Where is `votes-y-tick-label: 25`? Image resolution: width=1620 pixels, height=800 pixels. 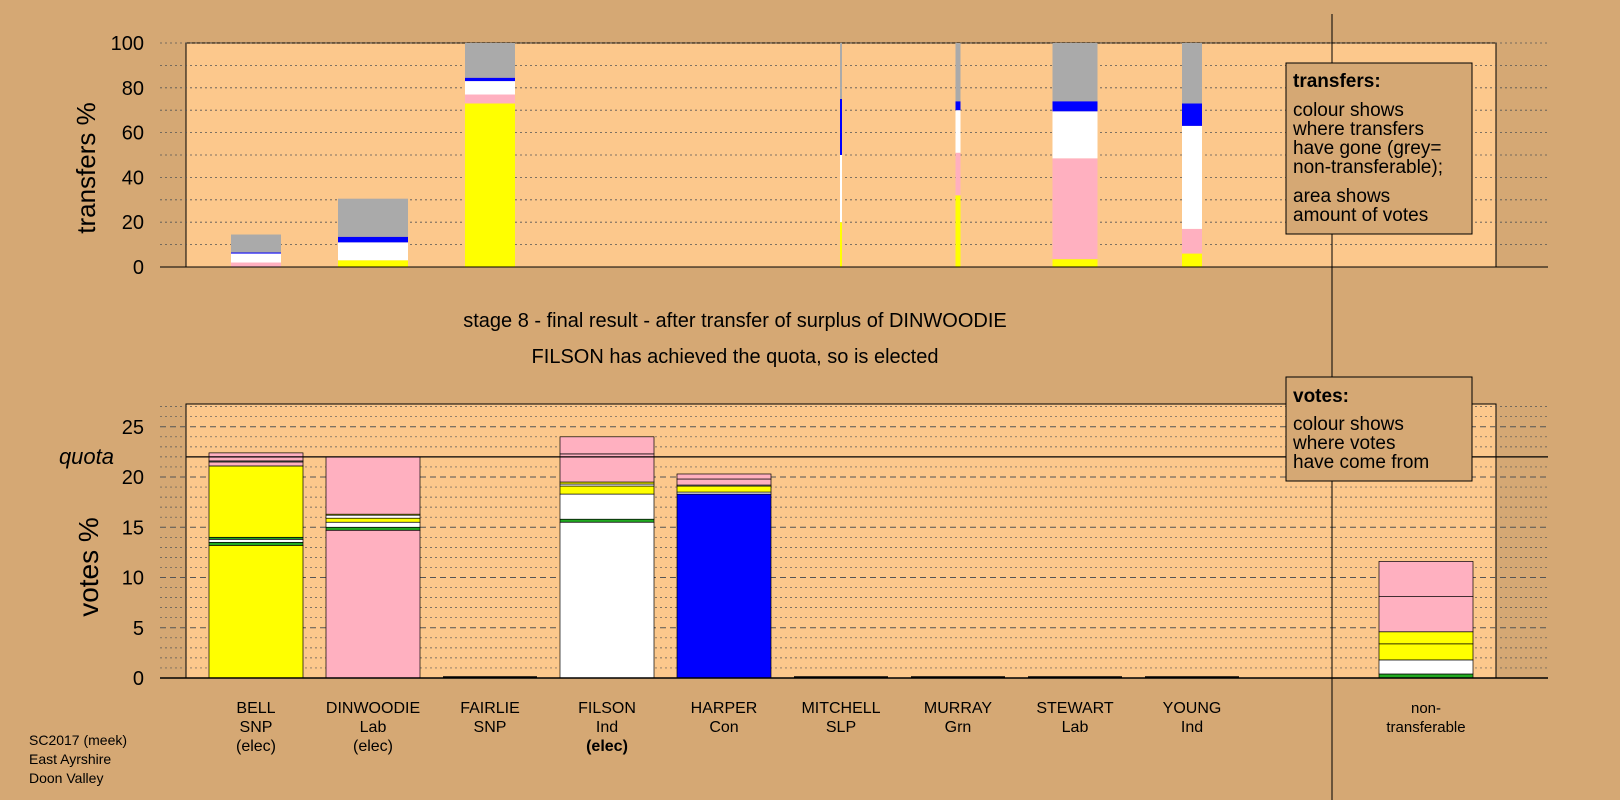 votes-y-tick-label: 25 is located at coordinates (133, 428).